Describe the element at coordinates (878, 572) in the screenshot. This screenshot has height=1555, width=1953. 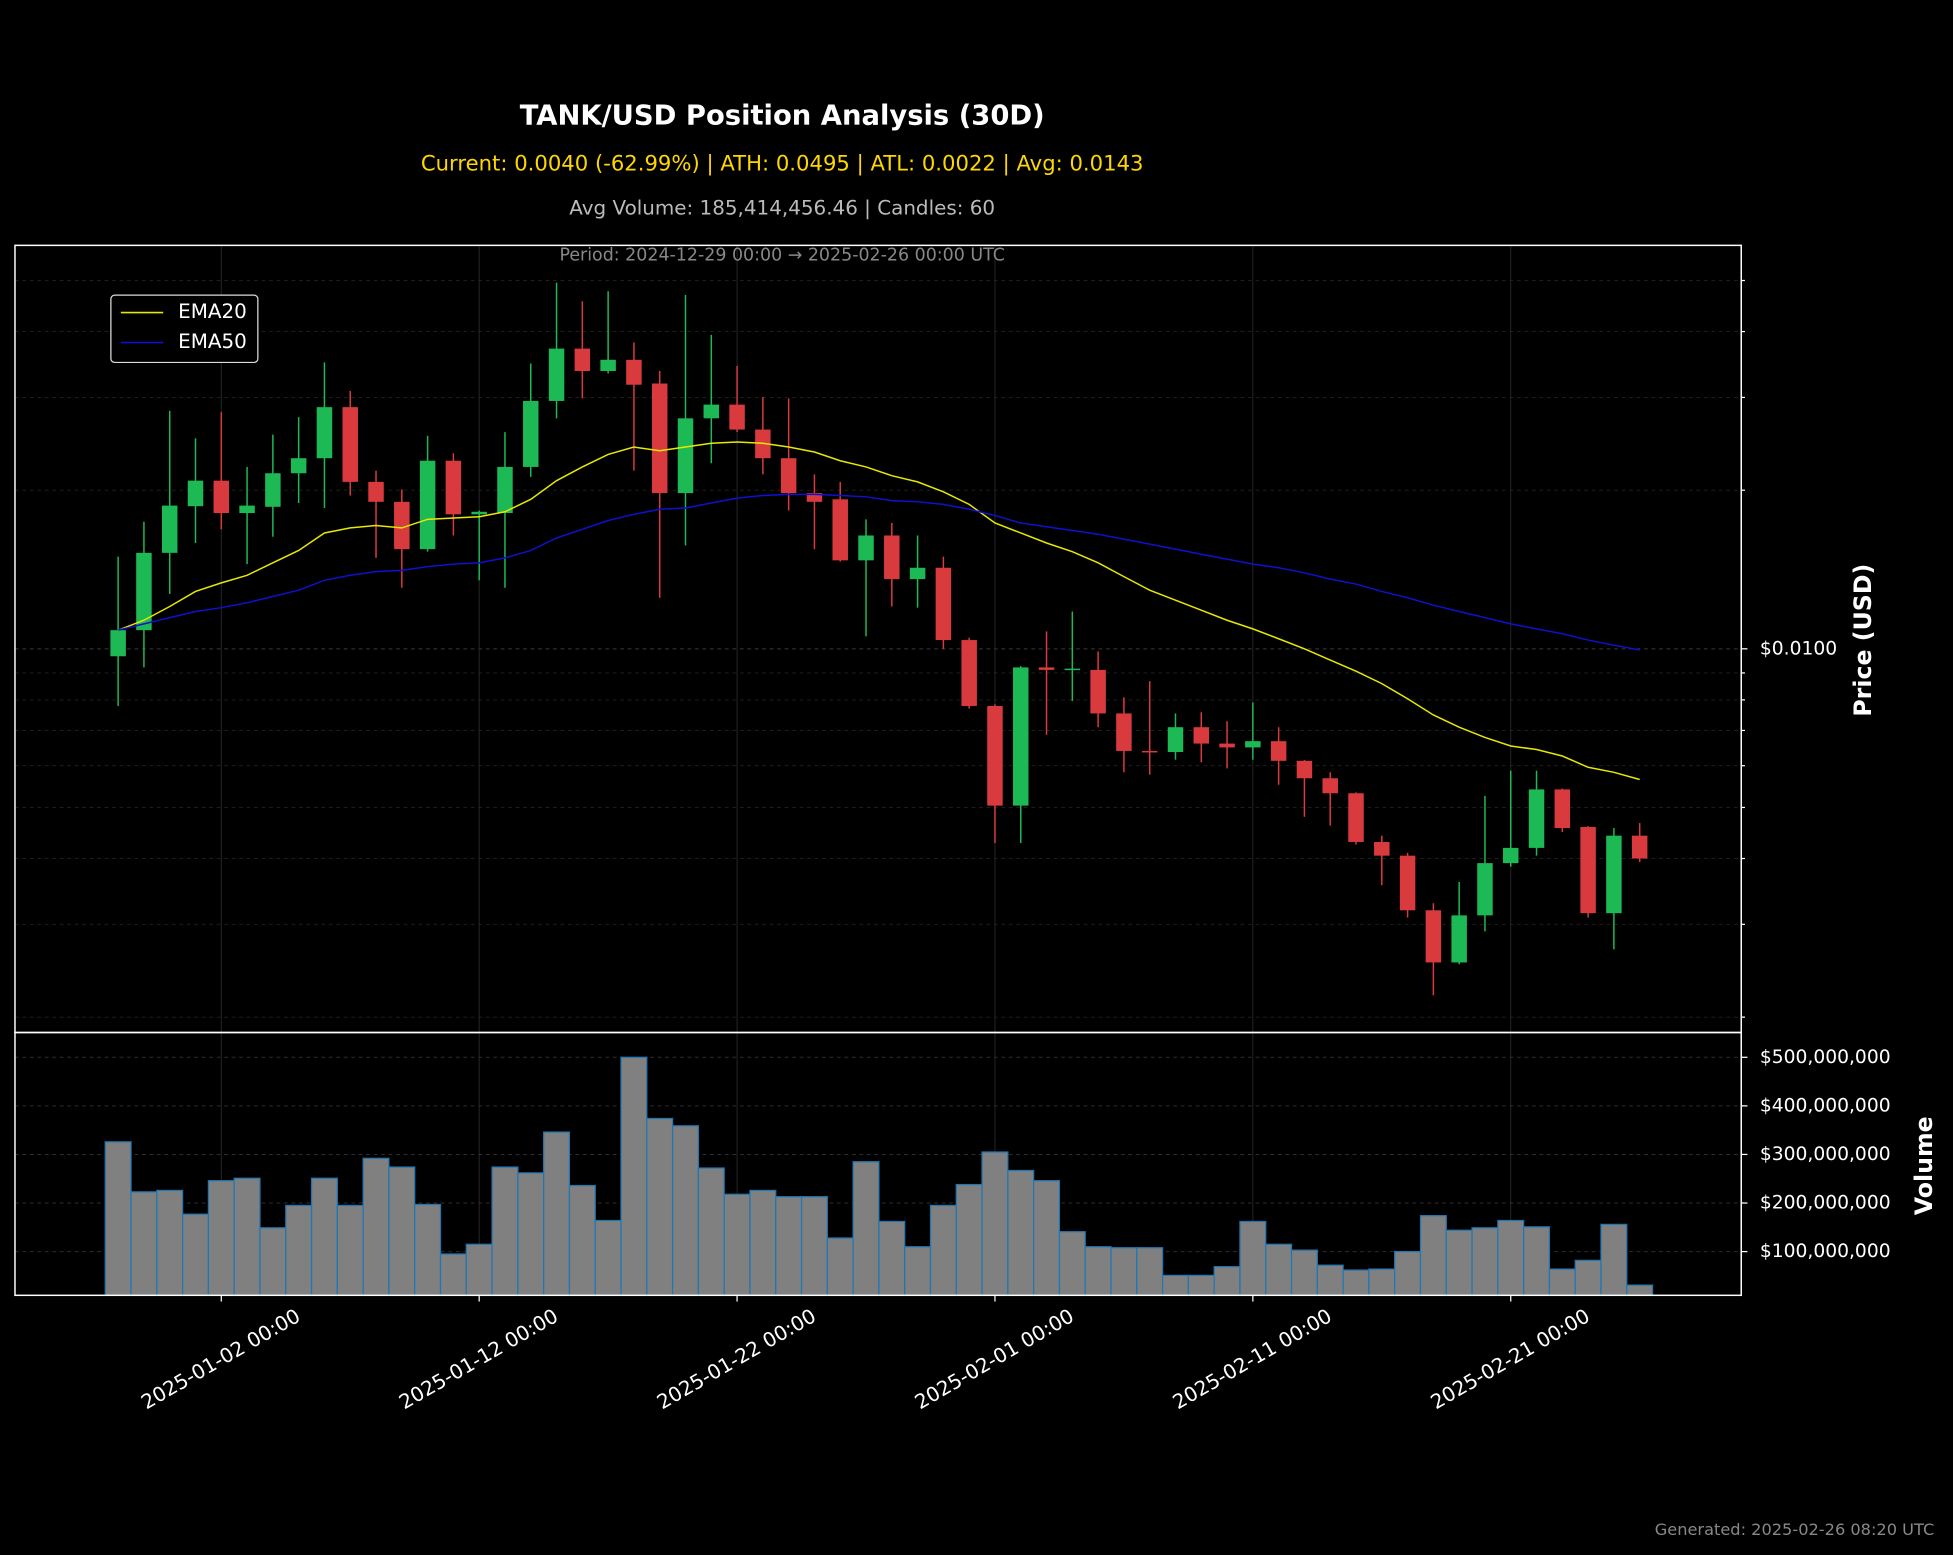
I see `ema-line` at that location.